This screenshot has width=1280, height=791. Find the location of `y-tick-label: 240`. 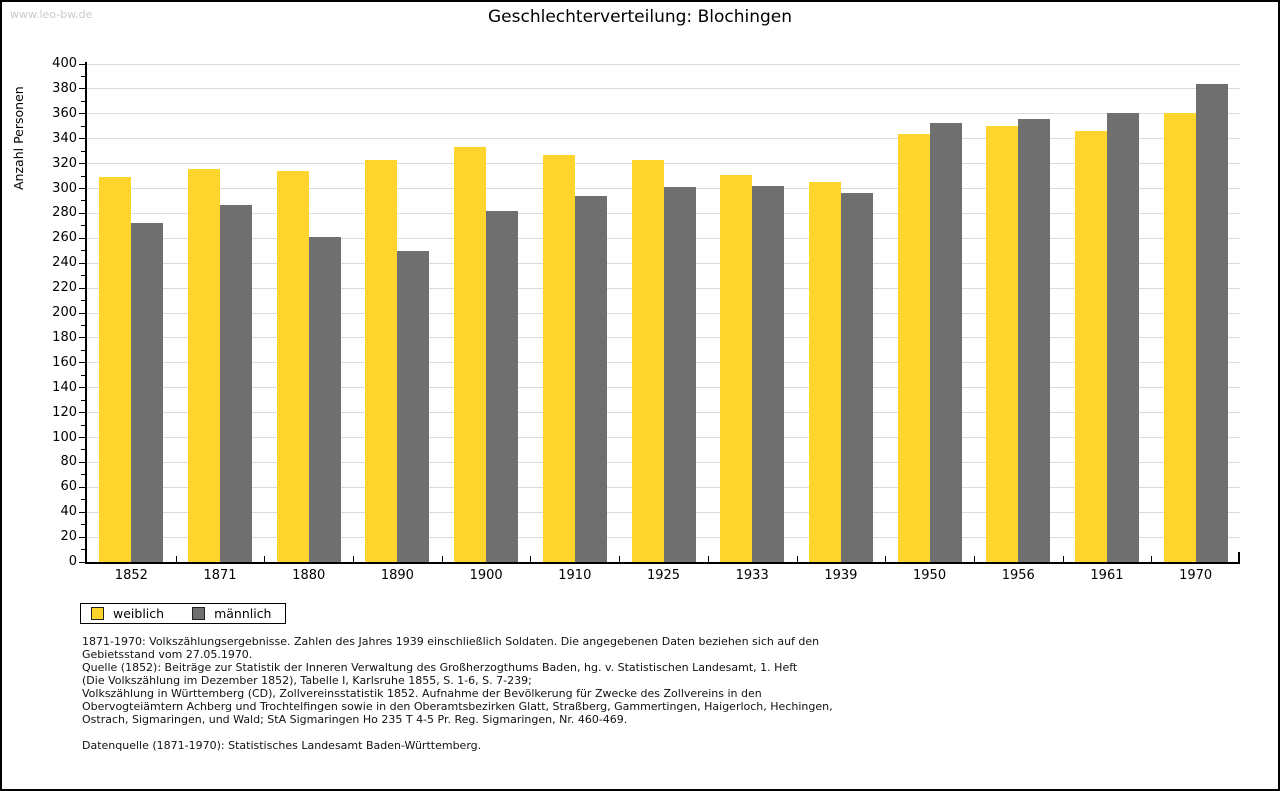

y-tick-label: 240 is located at coordinates (64, 263).